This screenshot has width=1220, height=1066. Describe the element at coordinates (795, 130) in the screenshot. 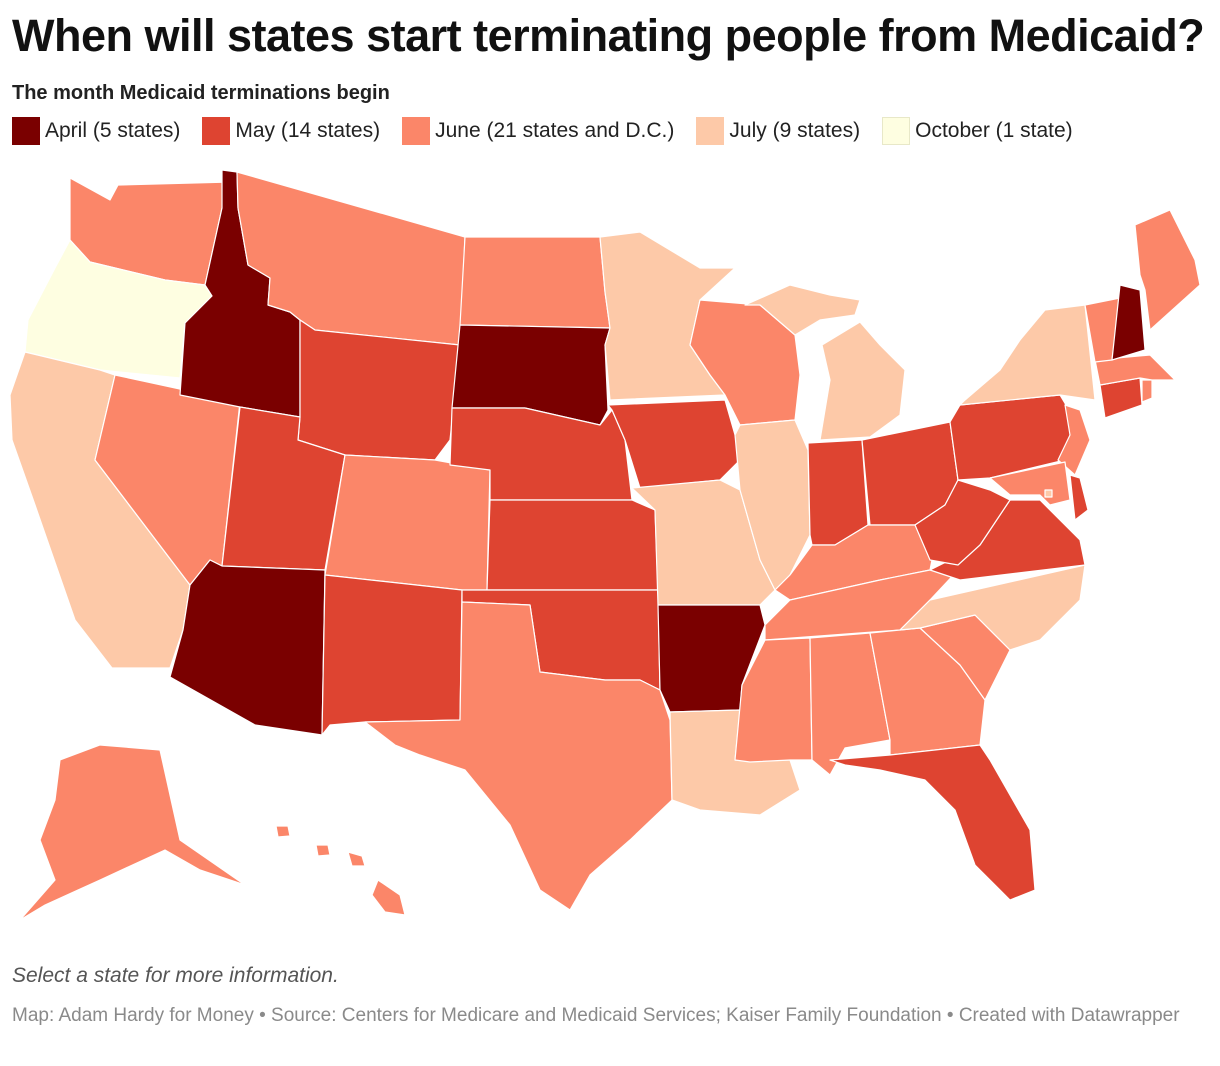

I see `legend-label-july: July (9 states)` at that location.